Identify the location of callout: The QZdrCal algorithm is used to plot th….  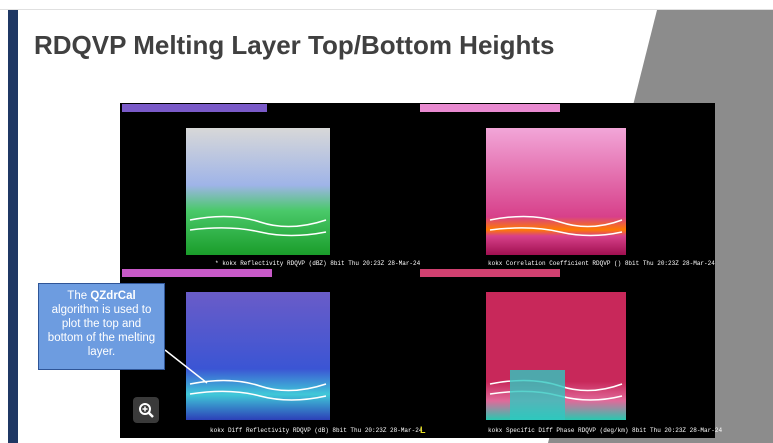
(101, 326).